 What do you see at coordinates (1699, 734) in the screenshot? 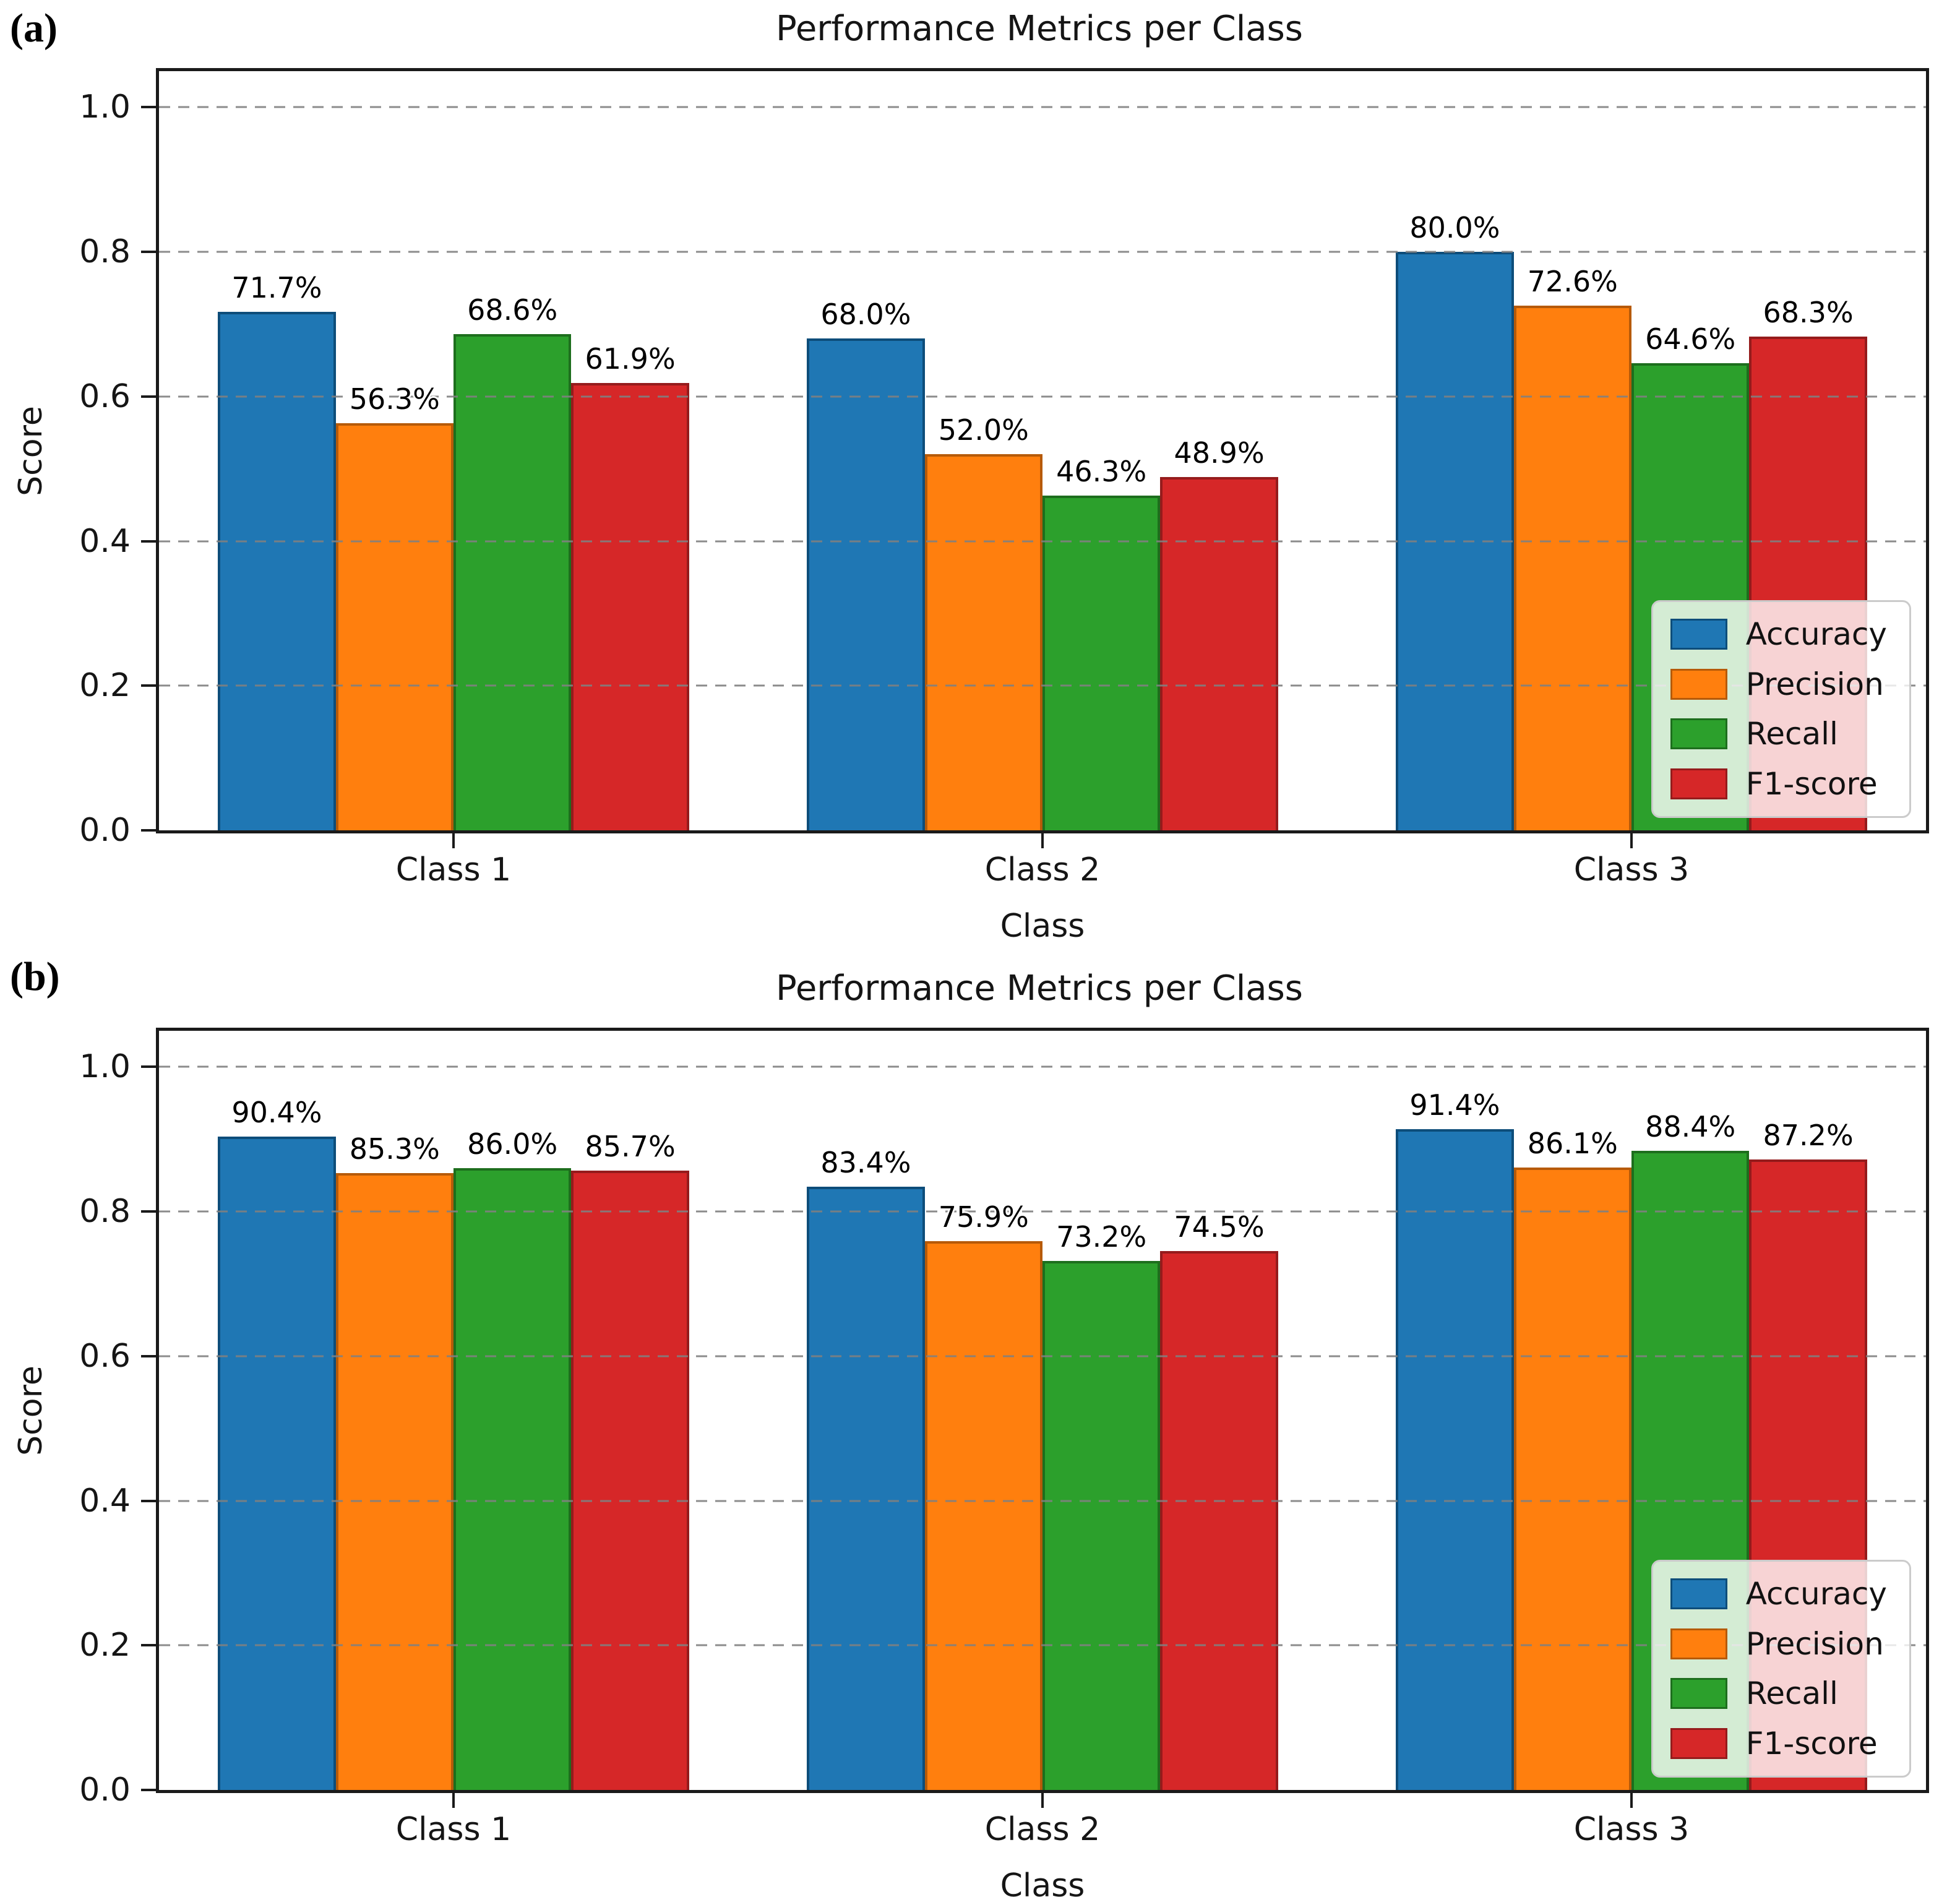
I see `legend-swatch-recall` at bounding box center [1699, 734].